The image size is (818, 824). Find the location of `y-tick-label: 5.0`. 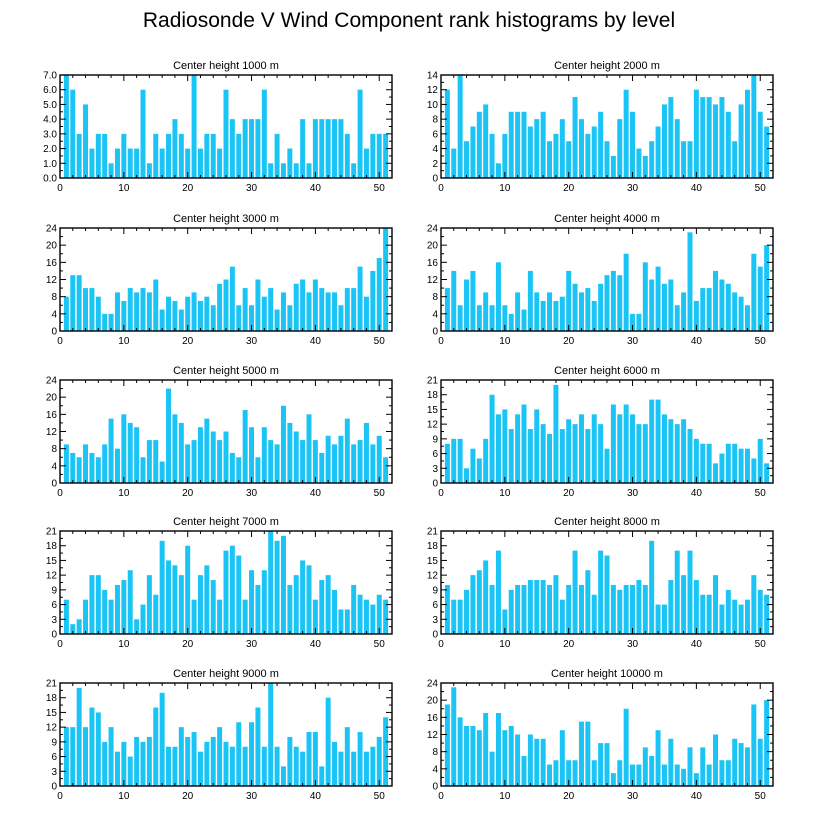

y-tick-label: 5.0 is located at coordinates (50, 105).